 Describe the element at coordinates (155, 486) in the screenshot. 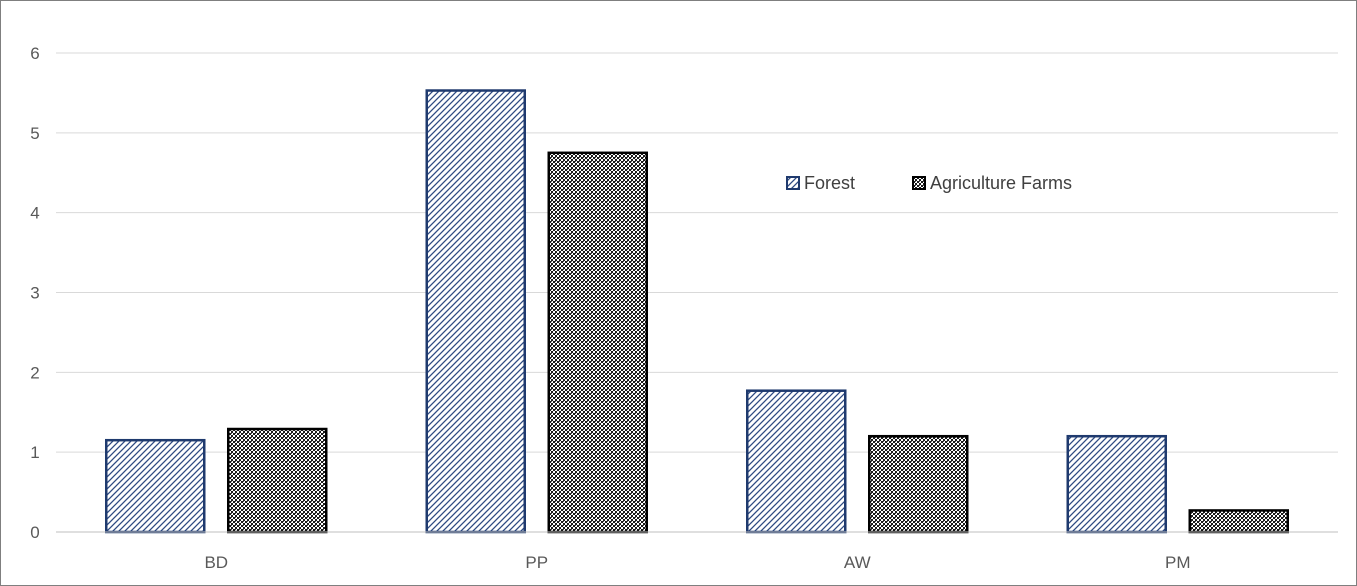

I see `bar-forest-bd` at that location.